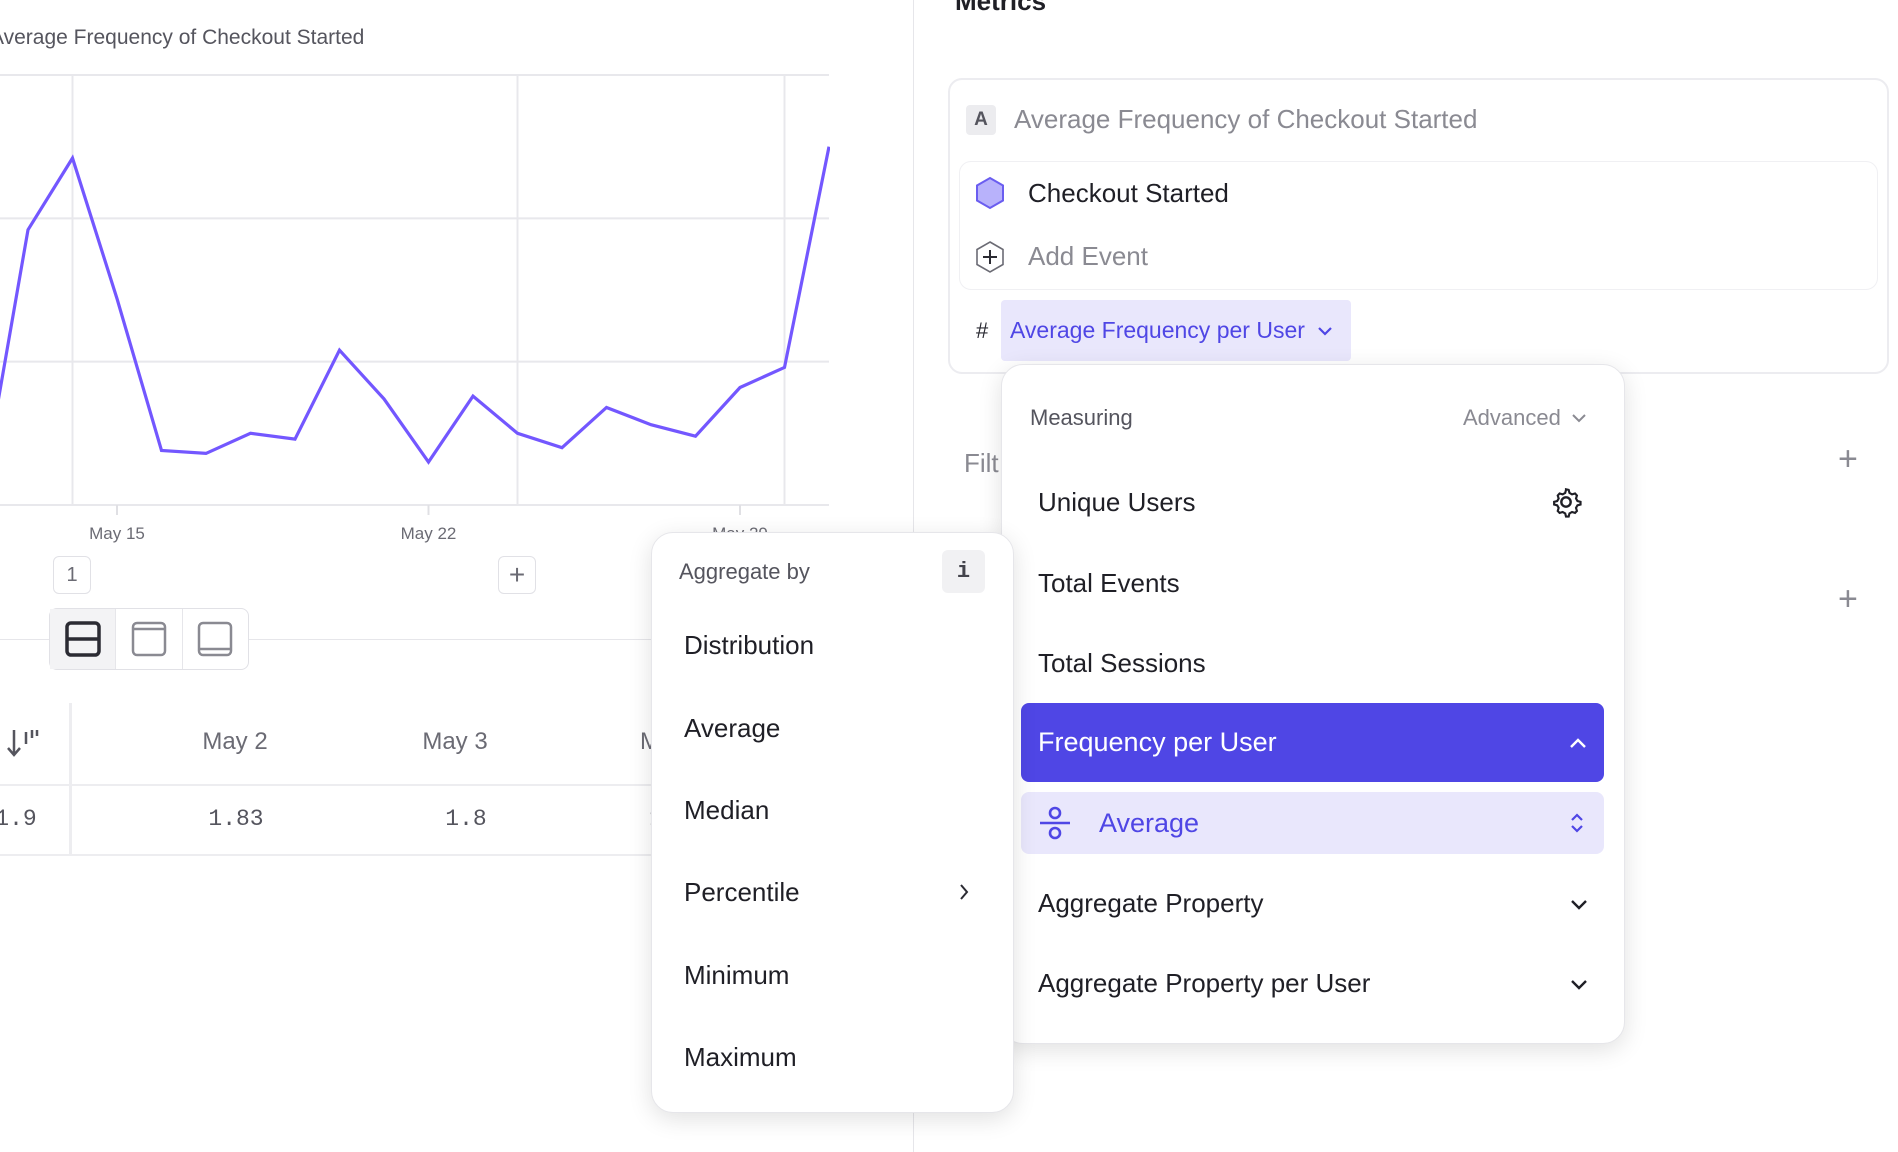 The height and width of the screenshot is (1152, 1898). What do you see at coordinates (1312, 742) in the screenshot?
I see `menu-item-frequency-per-user: Frequency per User` at bounding box center [1312, 742].